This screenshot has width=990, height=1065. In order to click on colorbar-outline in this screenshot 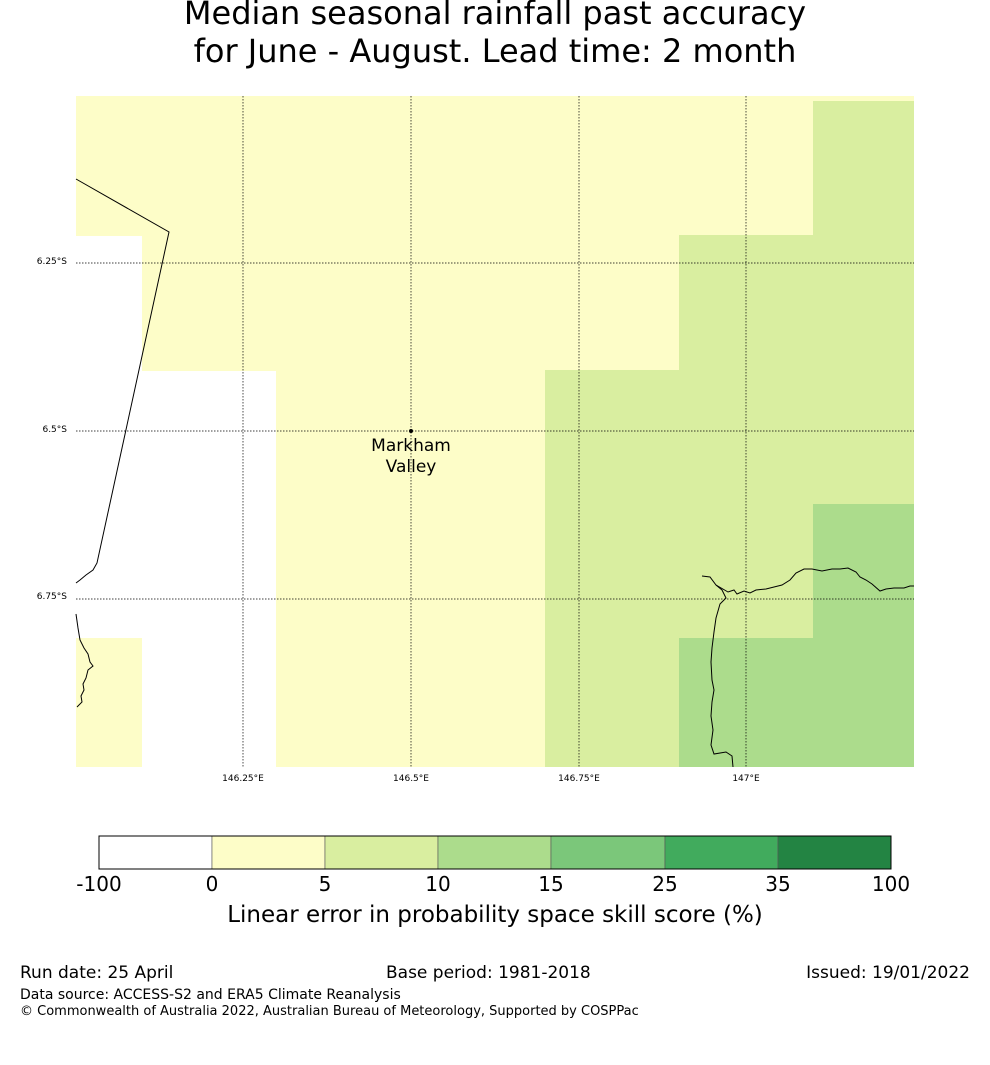, I will do `click(495, 852)`.